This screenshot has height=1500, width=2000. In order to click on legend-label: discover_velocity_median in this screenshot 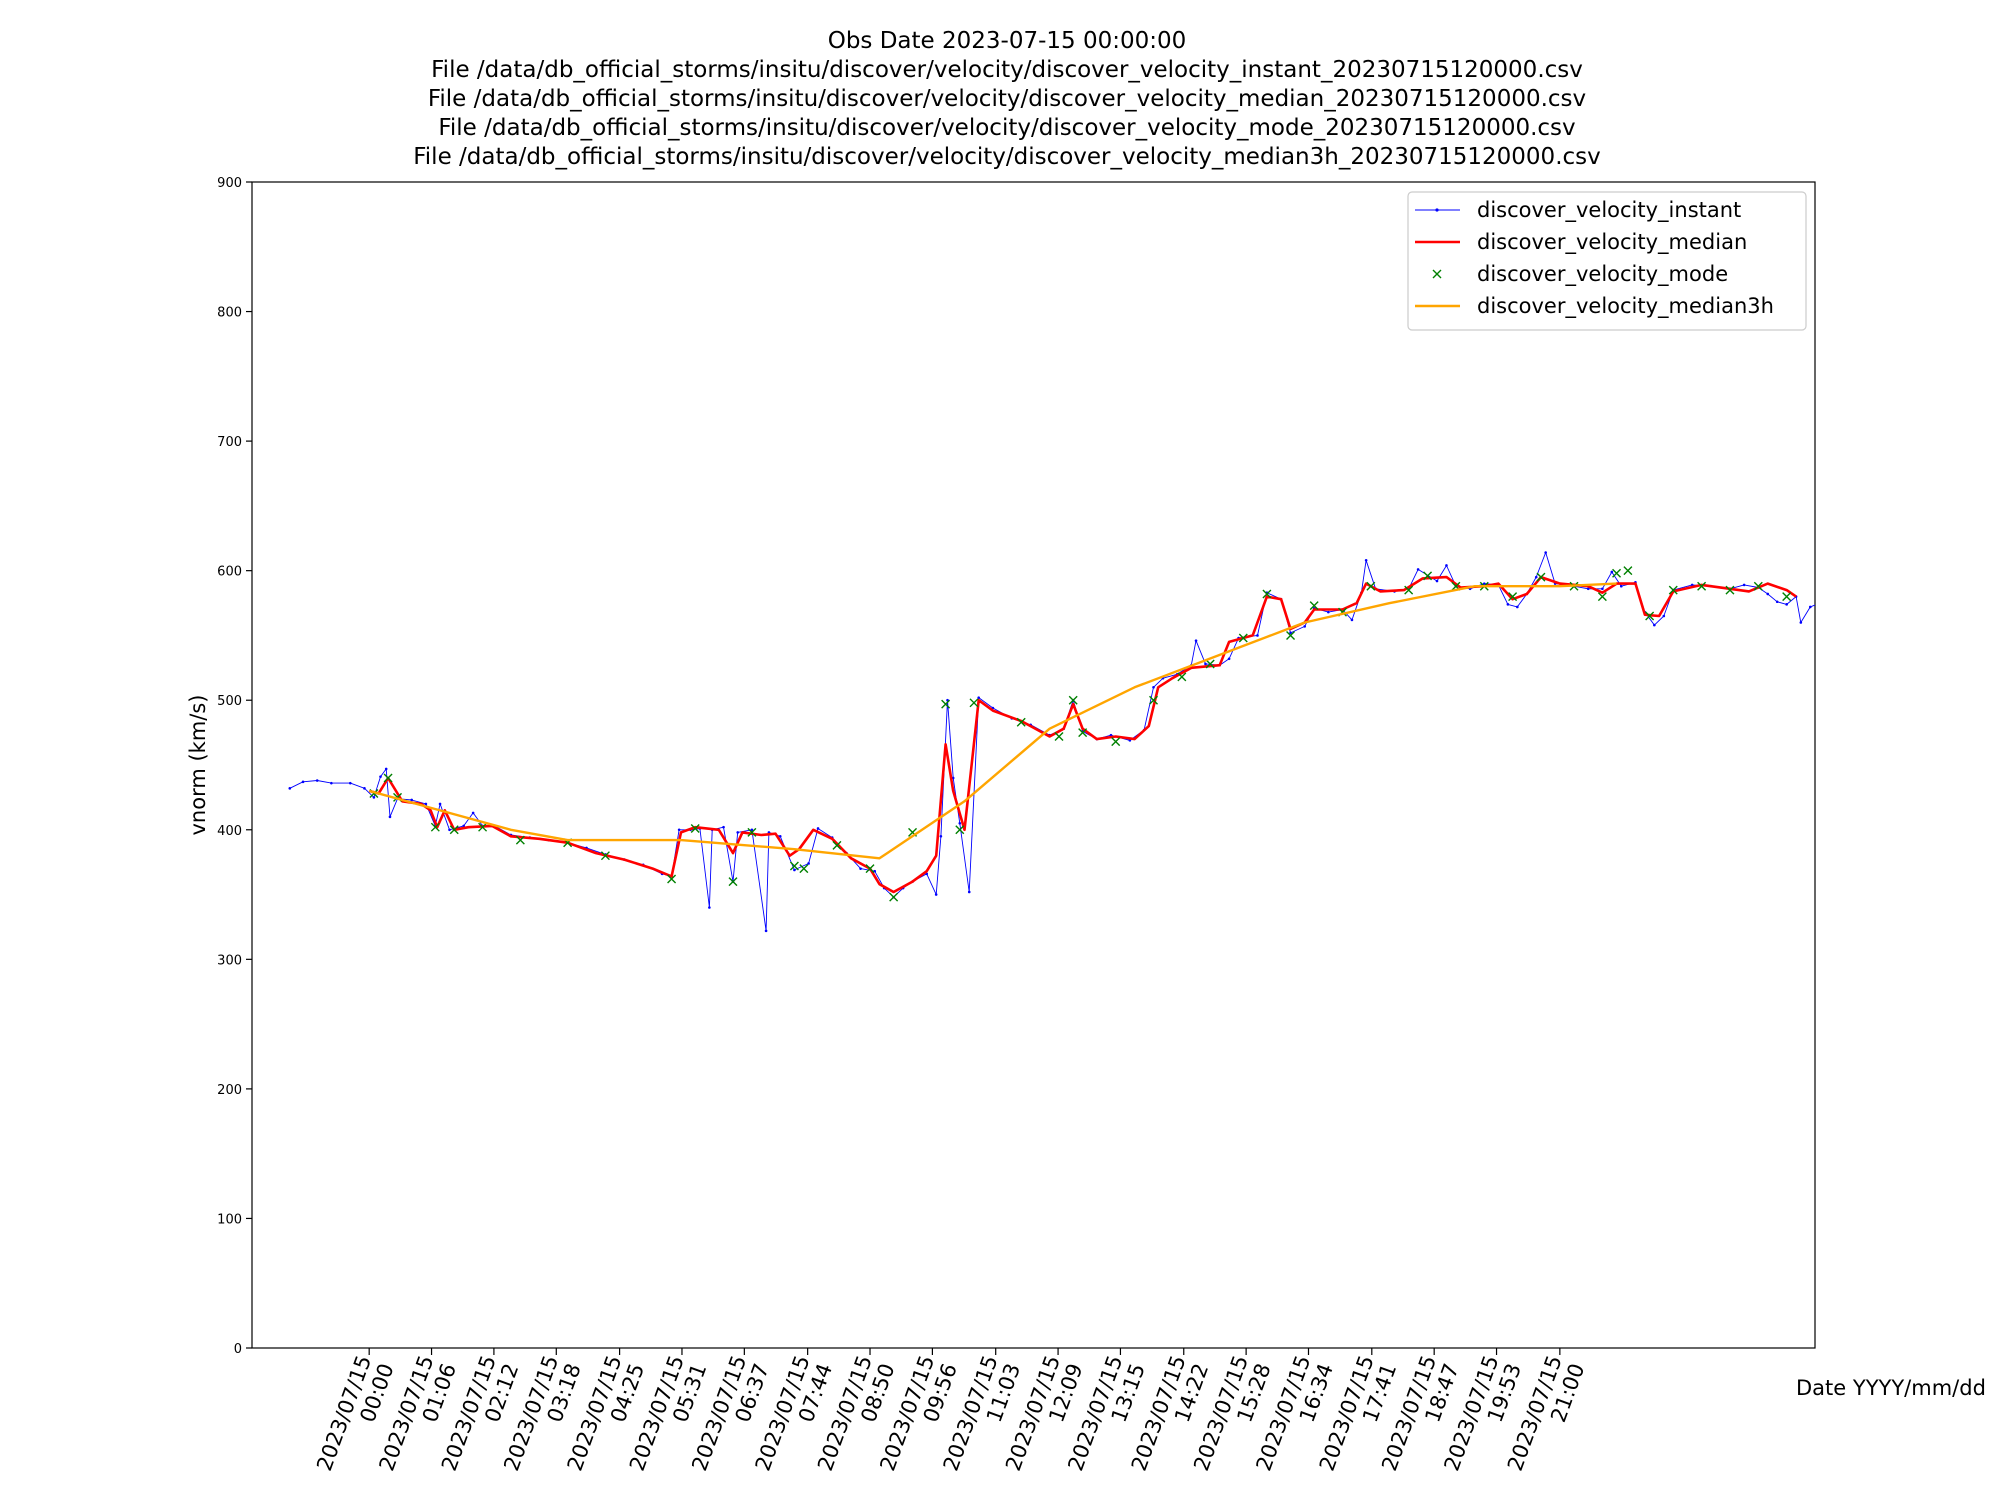, I will do `click(1612, 242)`.